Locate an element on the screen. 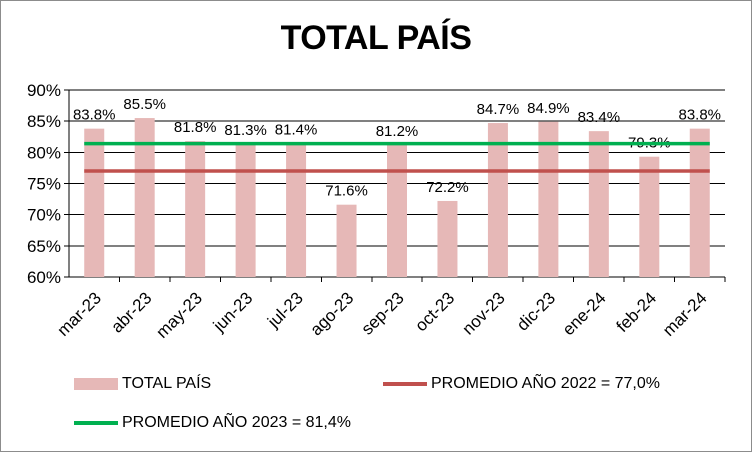  bar-value-label: 81.8% is located at coordinates (195, 127).